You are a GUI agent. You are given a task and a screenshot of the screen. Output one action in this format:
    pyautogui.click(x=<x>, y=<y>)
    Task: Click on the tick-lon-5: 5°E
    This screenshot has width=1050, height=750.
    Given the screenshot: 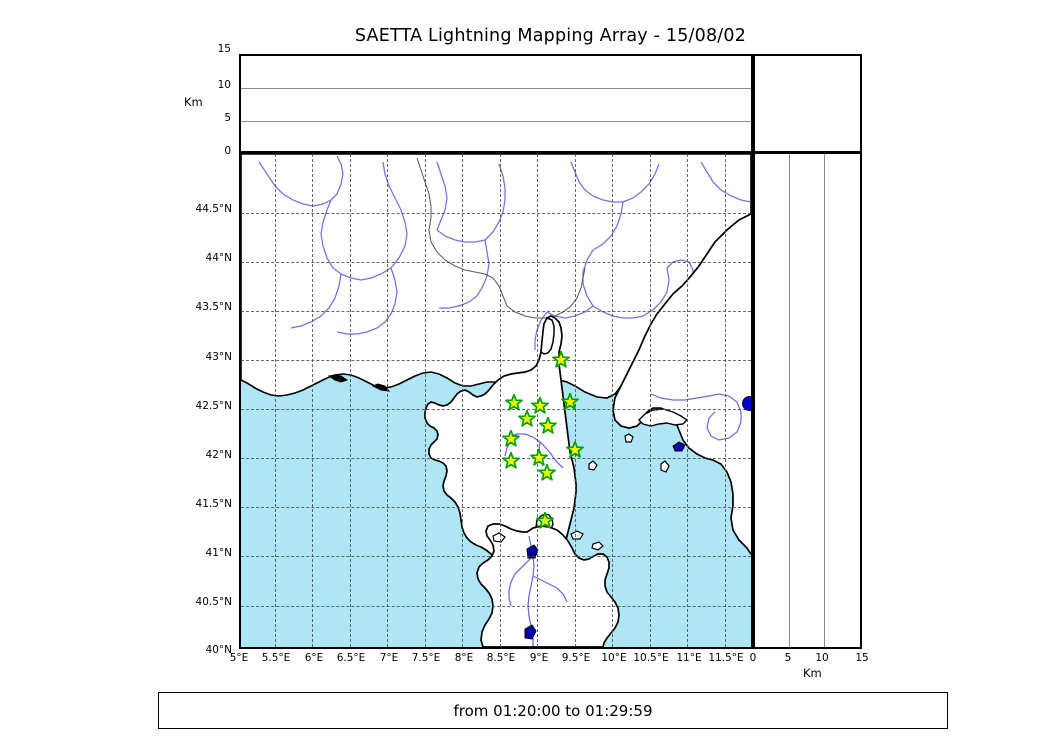 What is the action you would take?
    pyautogui.click(x=239, y=658)
    